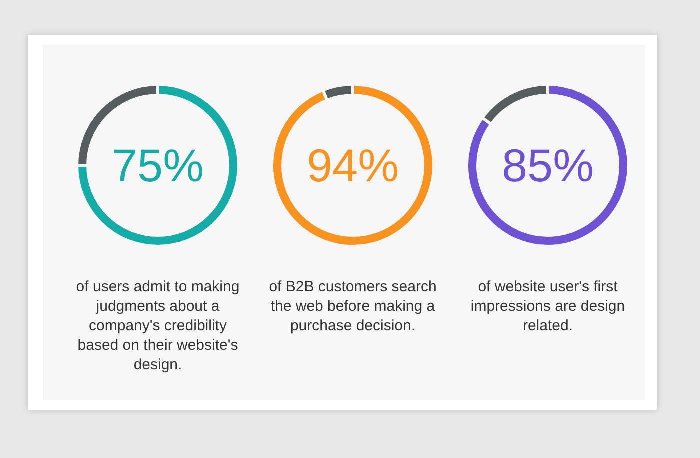  What do you see at coordinates (353, 306) in the screenshot?
I see `text: of B2B customers search the web before making a purchase decision.` at bounding box center [353, 306].